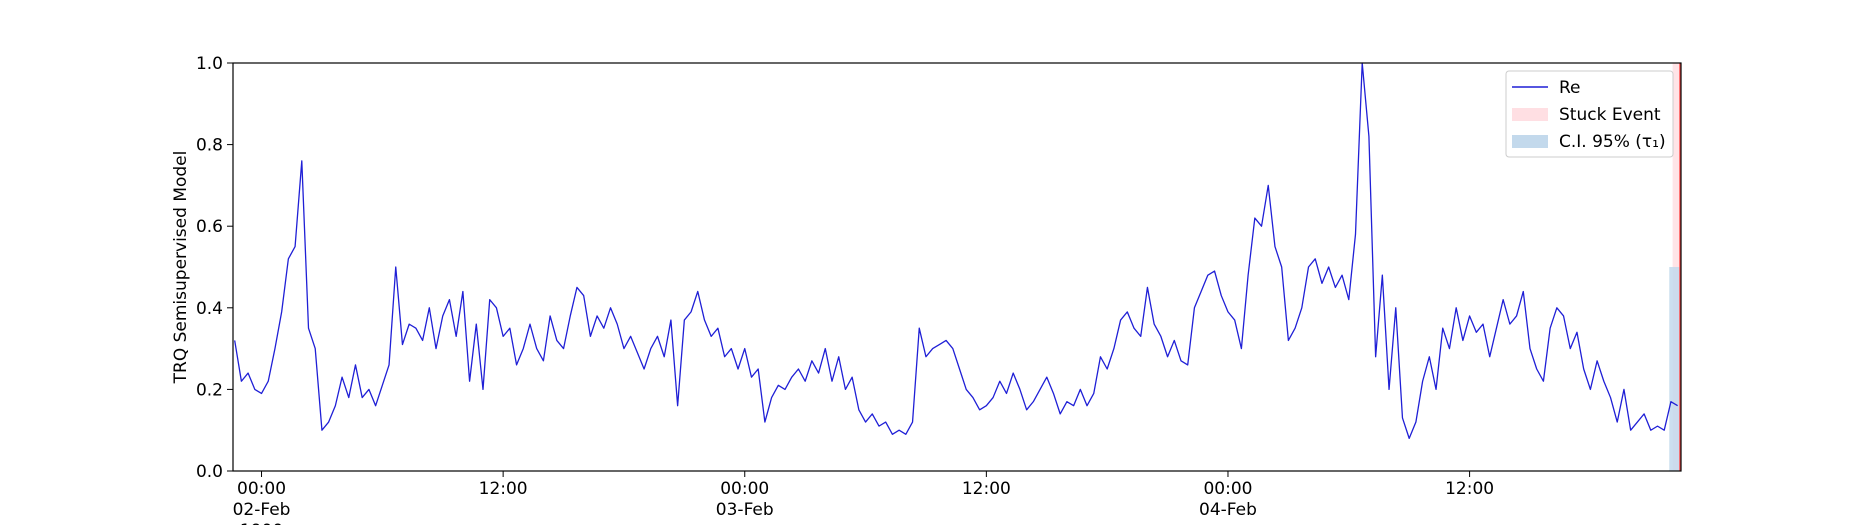  I want to click on legend: Re Stuck Event C.I. 95% (τ₁), so click(1589, 114).